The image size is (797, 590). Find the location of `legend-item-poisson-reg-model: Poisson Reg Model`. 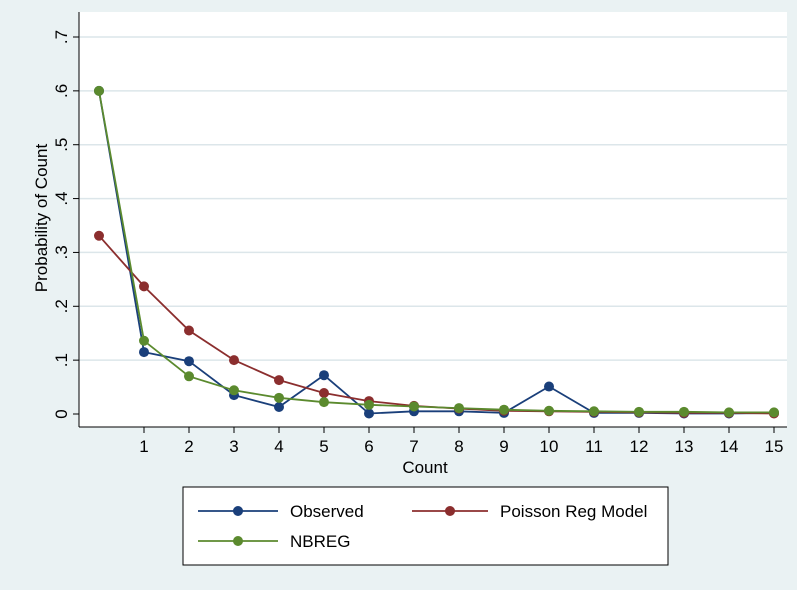

legend-item-poisson-reg-model: Poisson Reg Model is located at coordinates (529, 511).